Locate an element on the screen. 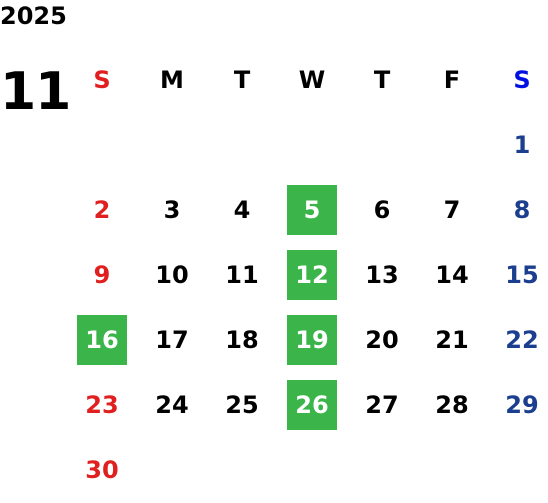  calendar-day-highlighted: 16 is located at coordinates (102, 339).